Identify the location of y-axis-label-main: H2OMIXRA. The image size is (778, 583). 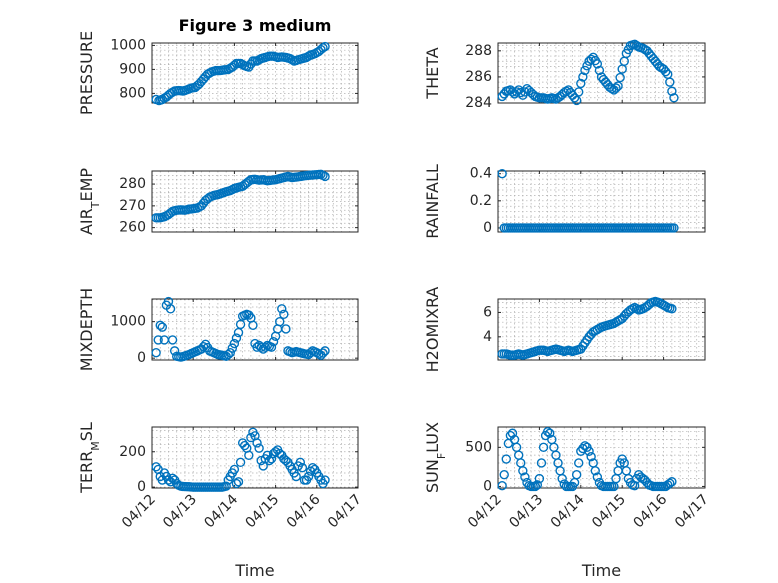
(432, 330).